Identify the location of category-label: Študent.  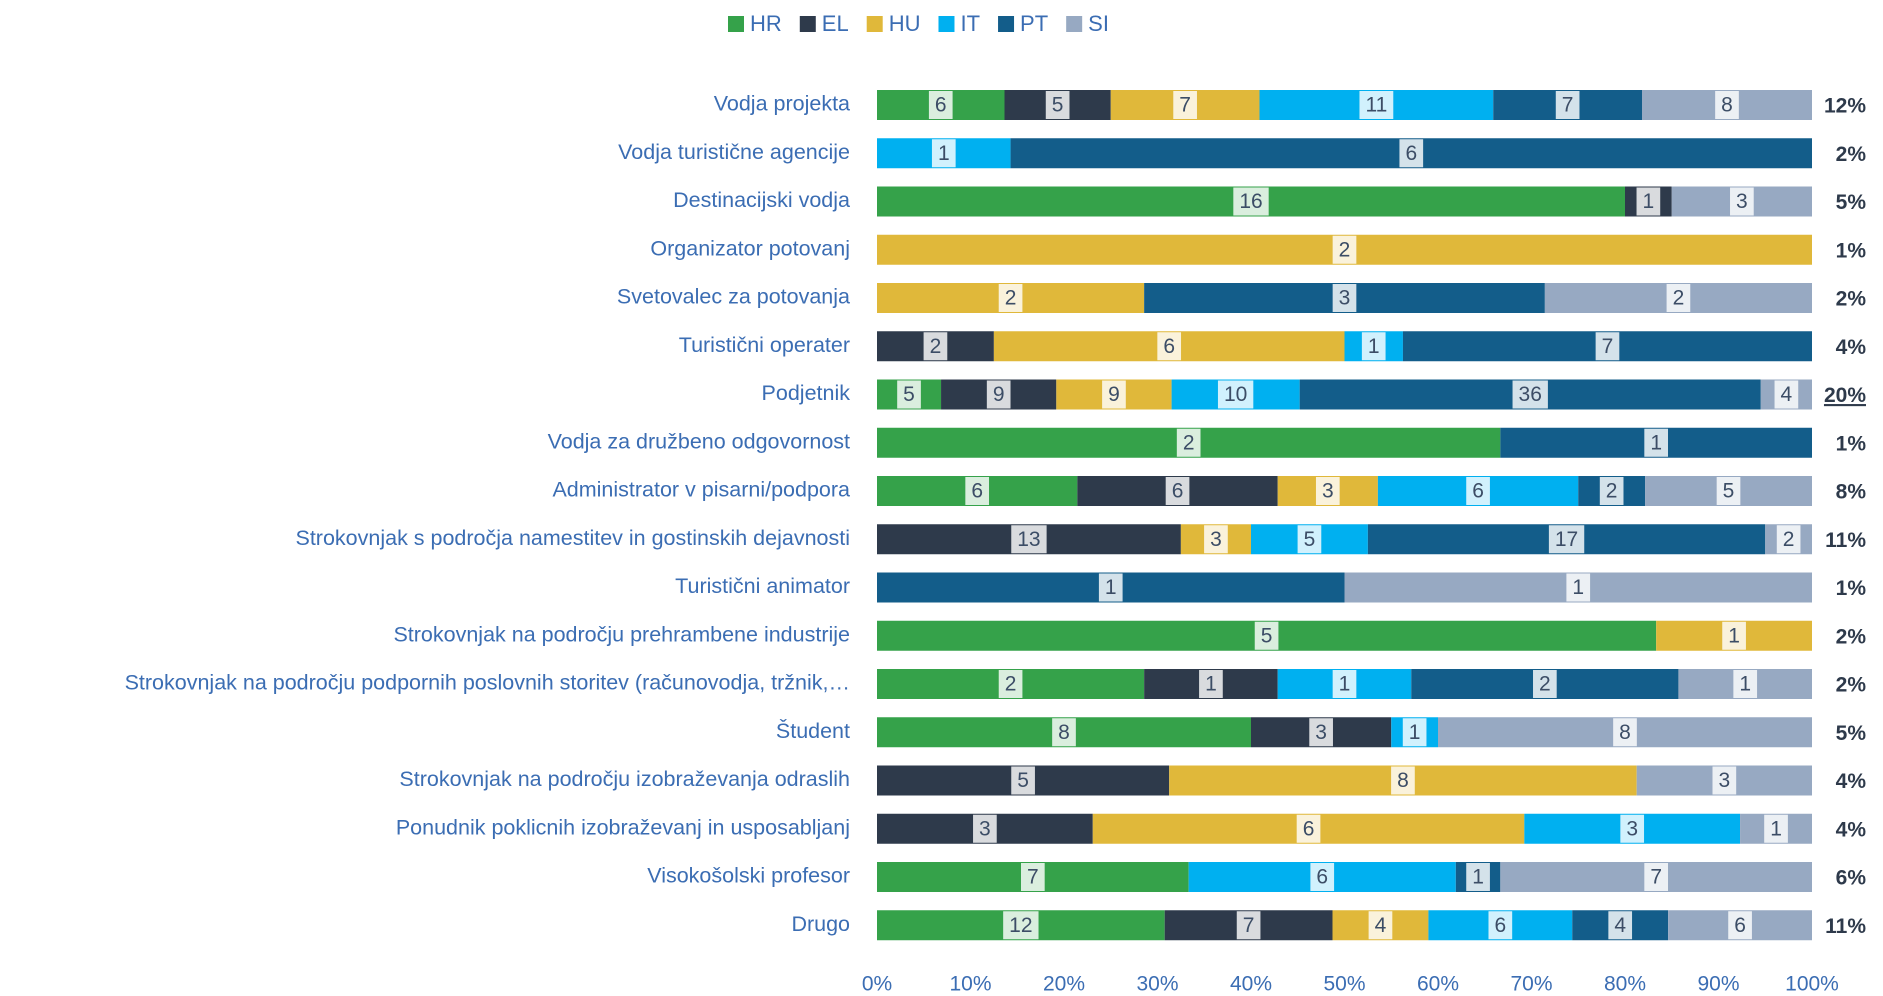
(813, 730).